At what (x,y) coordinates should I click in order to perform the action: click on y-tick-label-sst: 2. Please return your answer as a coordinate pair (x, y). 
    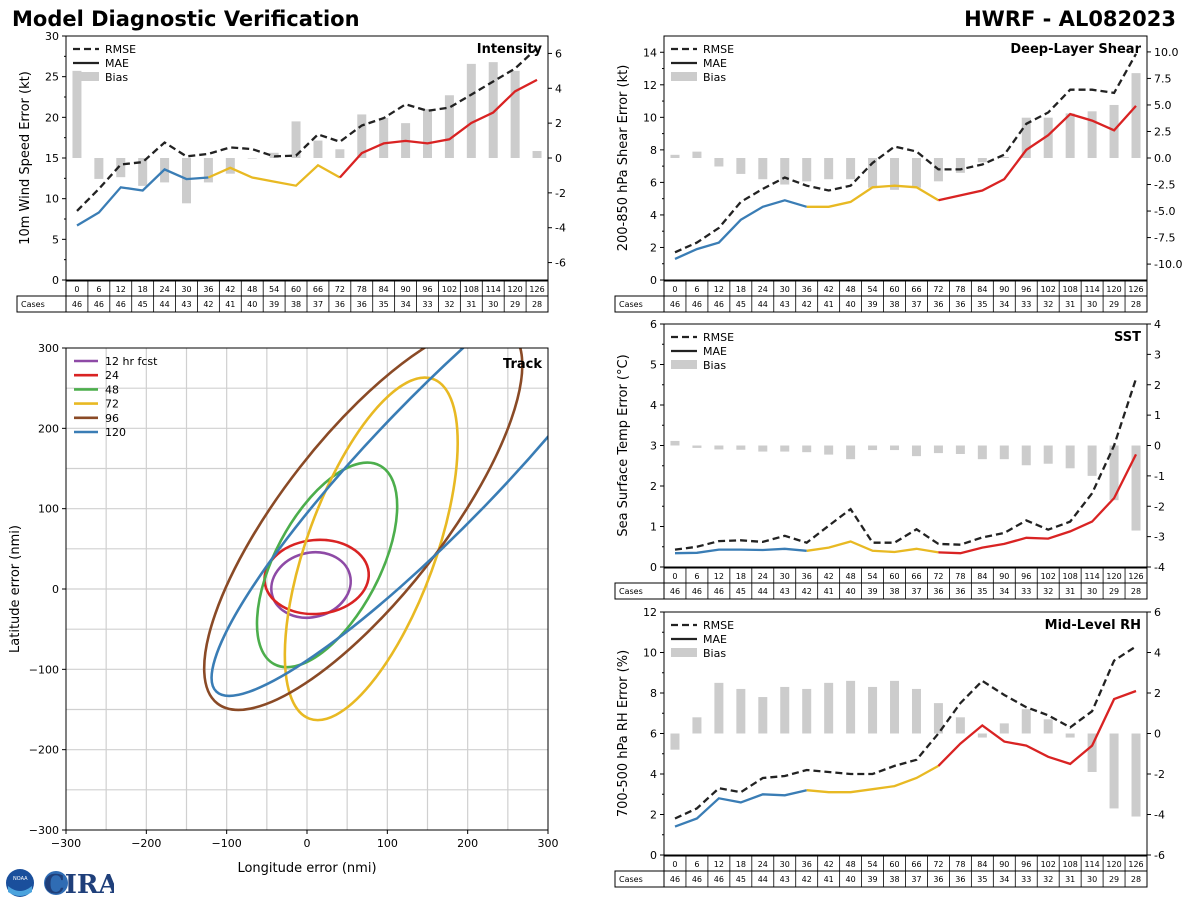
    Looking at the image, I should click on (653, 486).